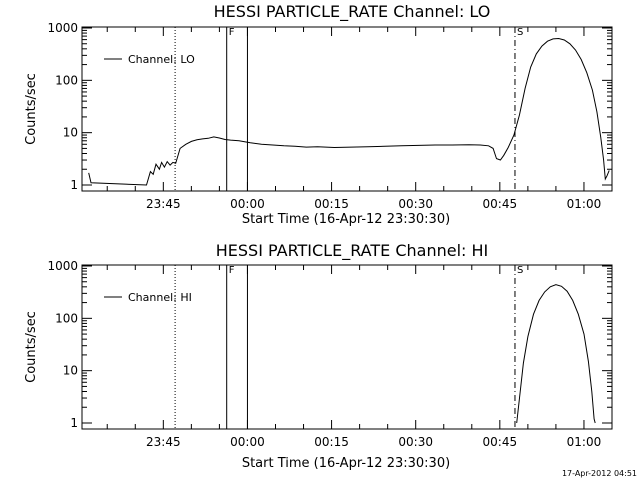  Describe the element at coordinates (352, 251) in the screenshot. I see `chart-title-hi: HESSI PARTICLE_RATE Channel: HI` at that location.